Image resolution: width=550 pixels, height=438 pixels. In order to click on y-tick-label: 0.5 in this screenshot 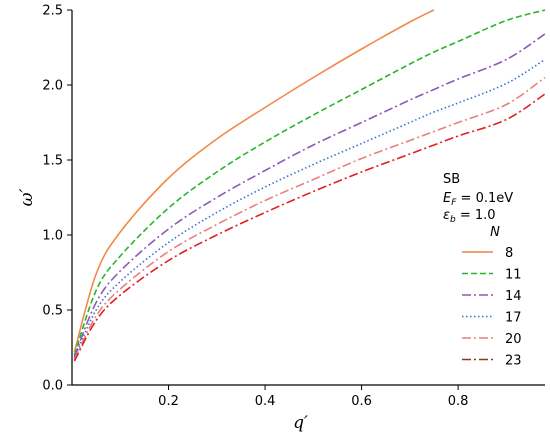, I will do `click(52, 311)`.